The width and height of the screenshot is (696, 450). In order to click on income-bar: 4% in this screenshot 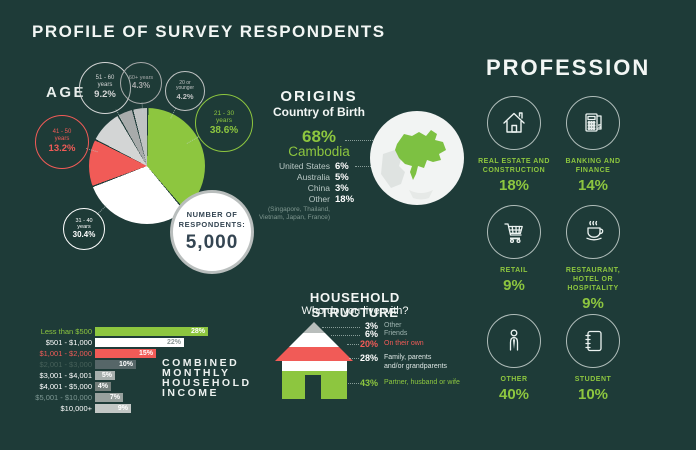, I will do `click(103, 386)`.